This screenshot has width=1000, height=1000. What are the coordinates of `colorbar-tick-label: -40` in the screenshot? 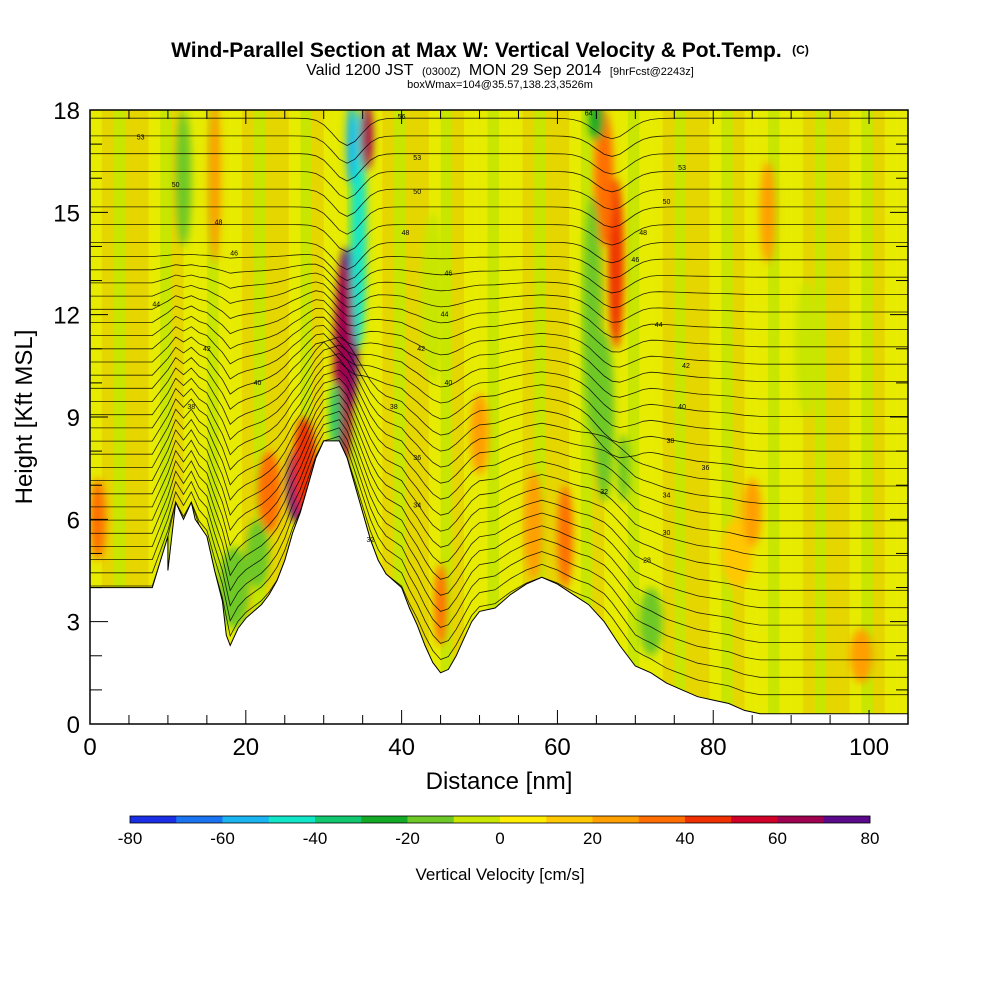 It's located at (315, 838).